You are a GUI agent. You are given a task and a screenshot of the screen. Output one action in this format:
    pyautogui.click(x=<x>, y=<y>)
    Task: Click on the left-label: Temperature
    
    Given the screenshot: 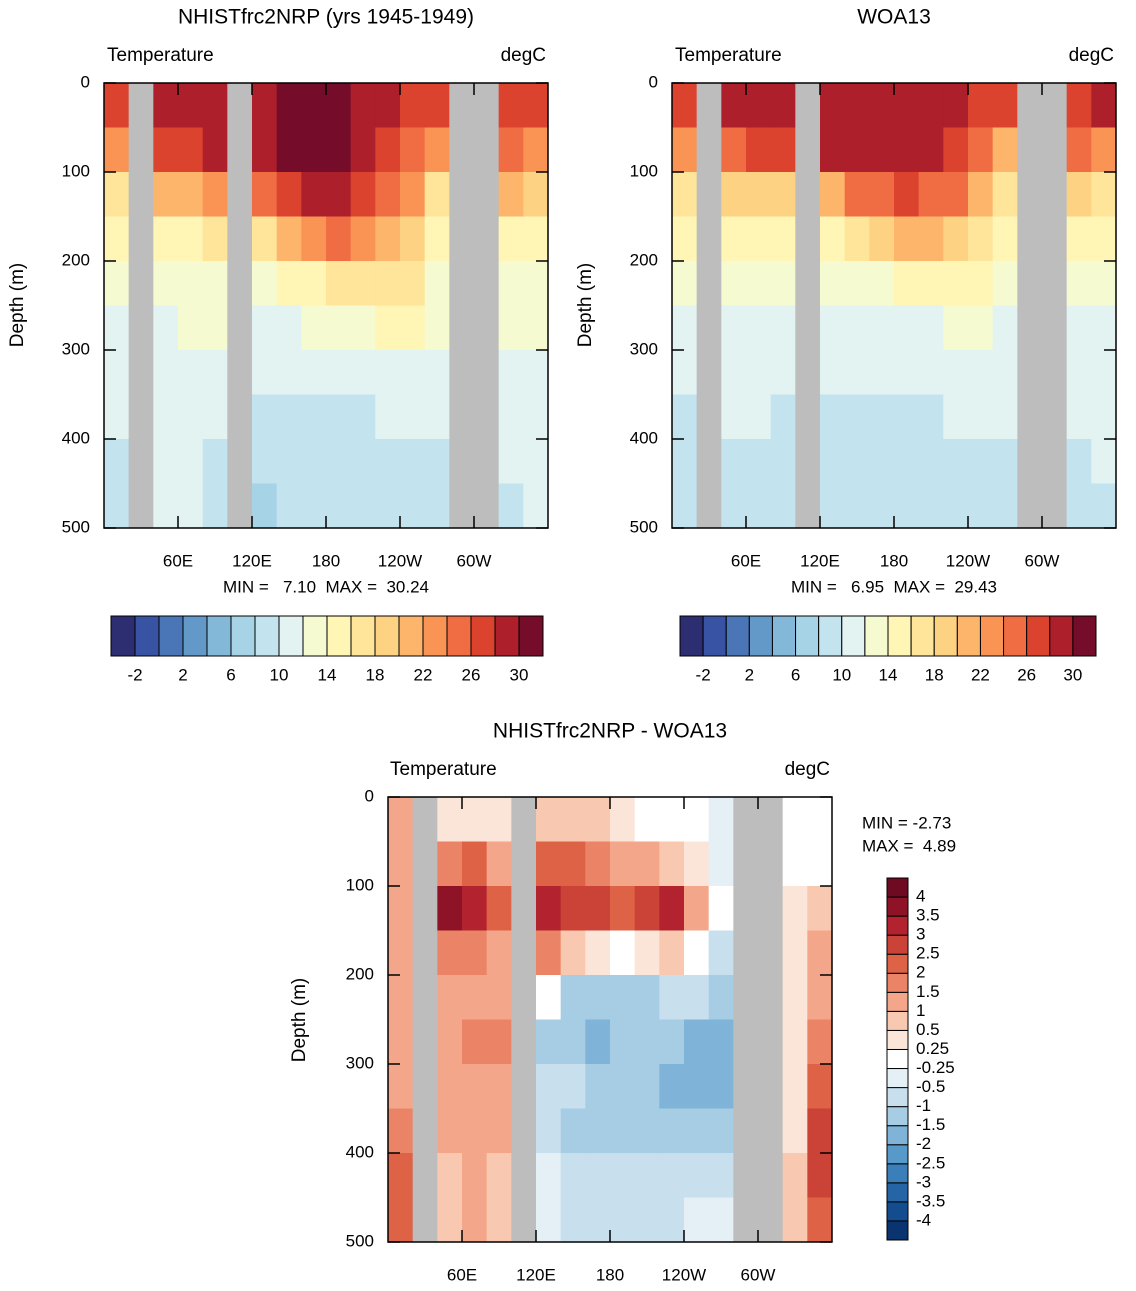 What is the action you would take?
    pyautogui.click(x=160, y=55)
    